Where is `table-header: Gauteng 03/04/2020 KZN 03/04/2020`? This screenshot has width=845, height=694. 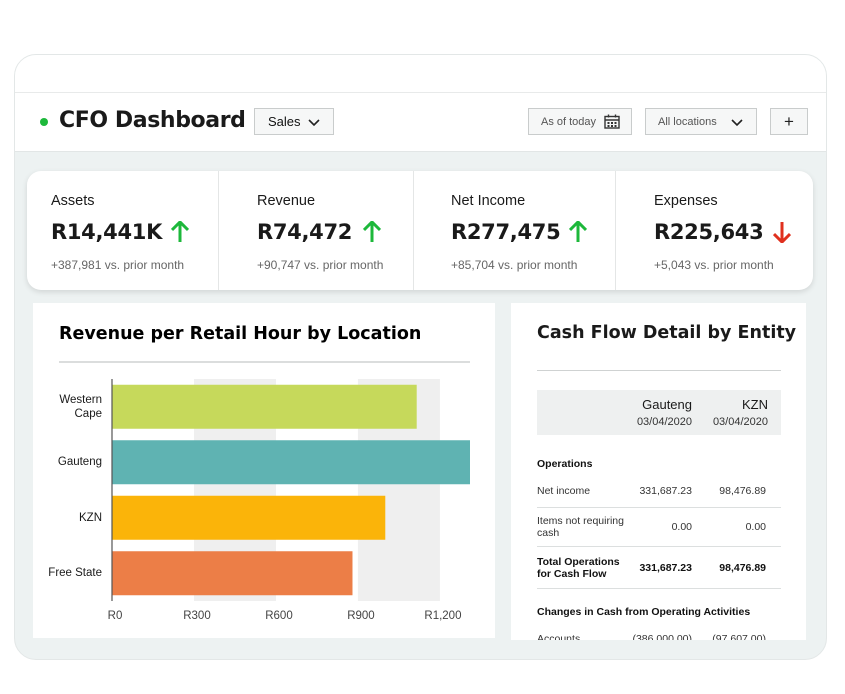 table-header: Gauteng 03/04/2020 KZN 03/04/2020 is located at coordinates (659, 412).